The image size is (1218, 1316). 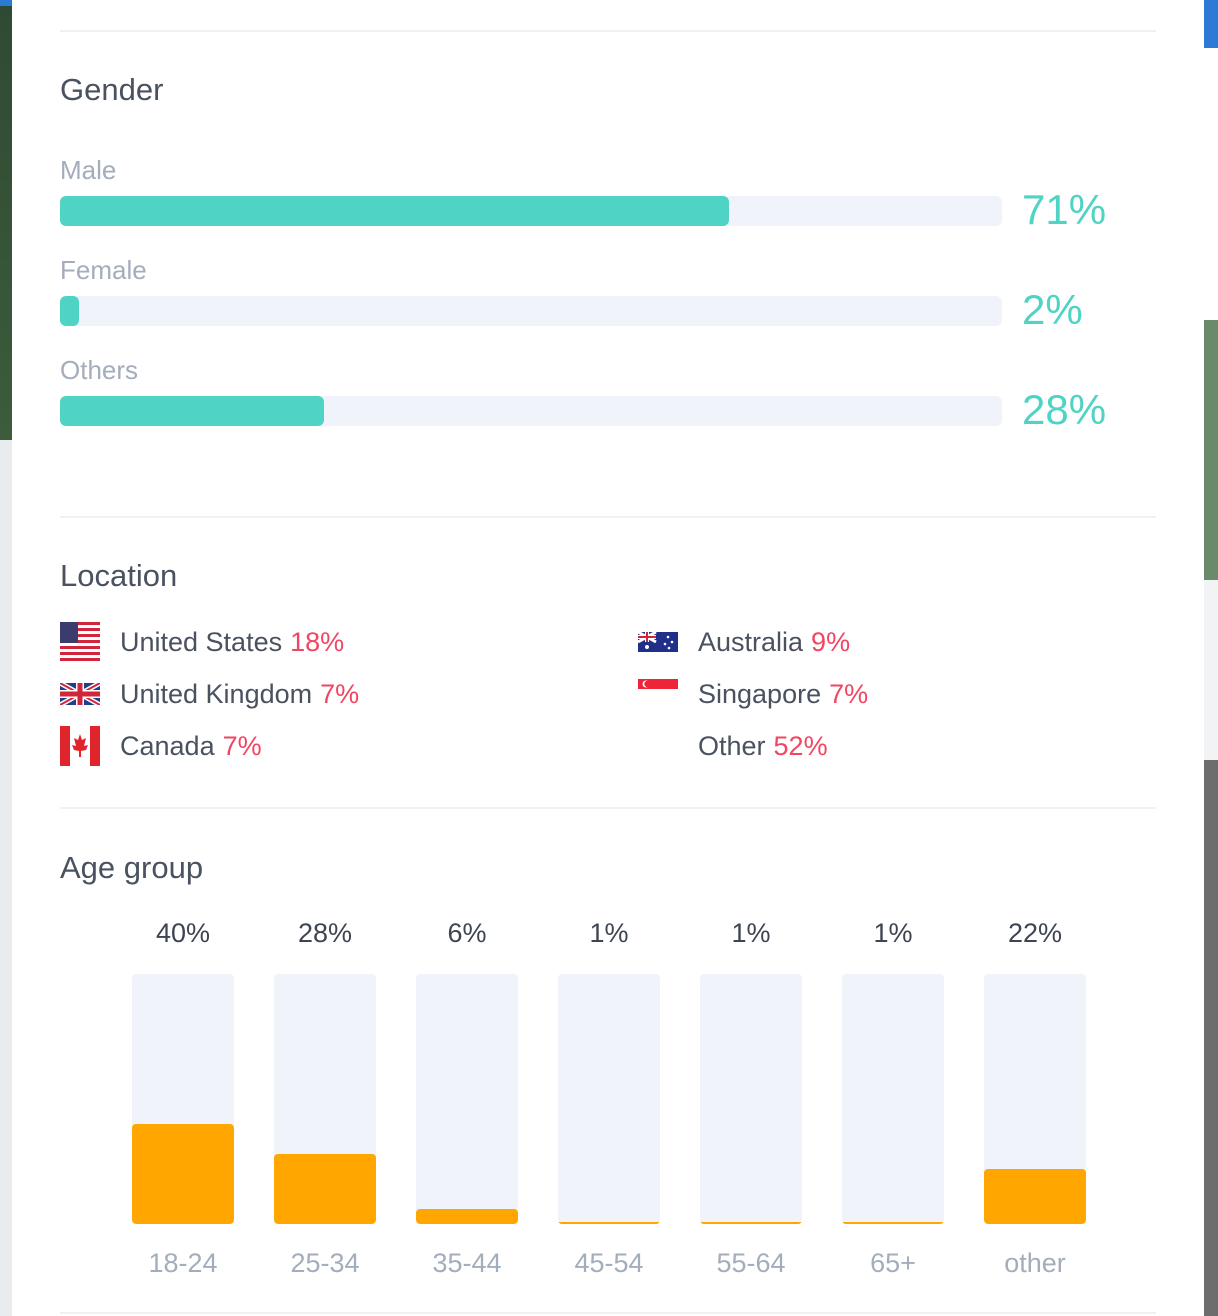 I want to click on age-group-25-34: 28% 25-34, so click(x=325, y=1098).